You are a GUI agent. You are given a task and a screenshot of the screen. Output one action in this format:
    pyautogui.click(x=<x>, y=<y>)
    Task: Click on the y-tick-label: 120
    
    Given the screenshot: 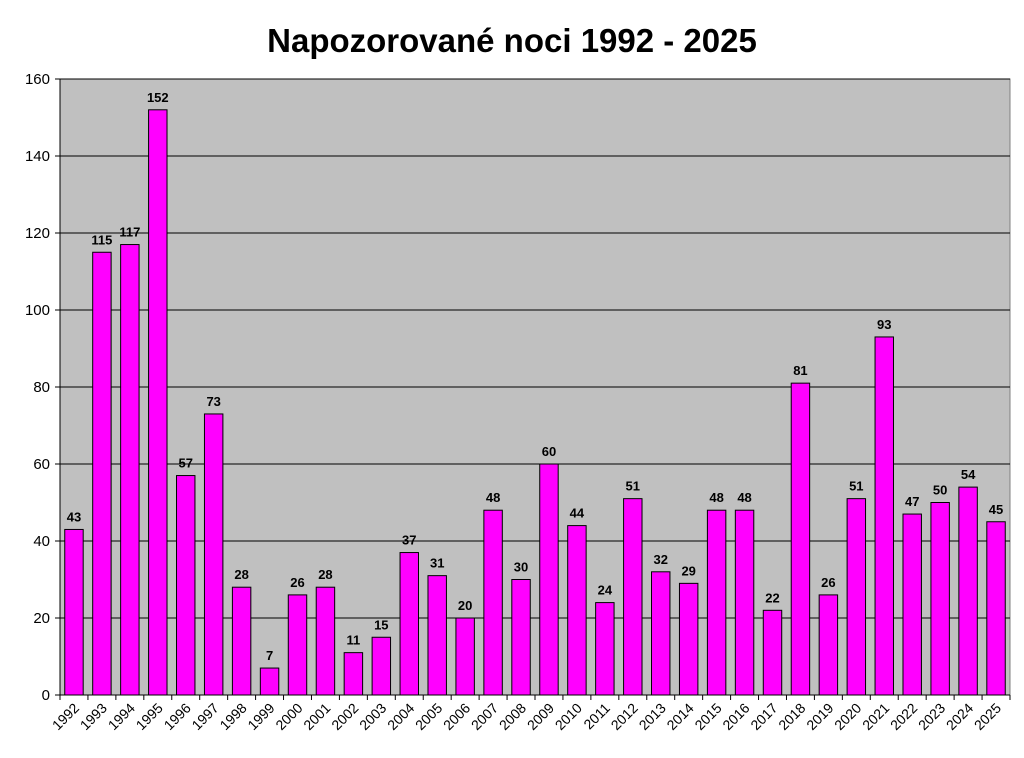 What is the action you would take?
    pyautogui.click(x=37, y=233)
    